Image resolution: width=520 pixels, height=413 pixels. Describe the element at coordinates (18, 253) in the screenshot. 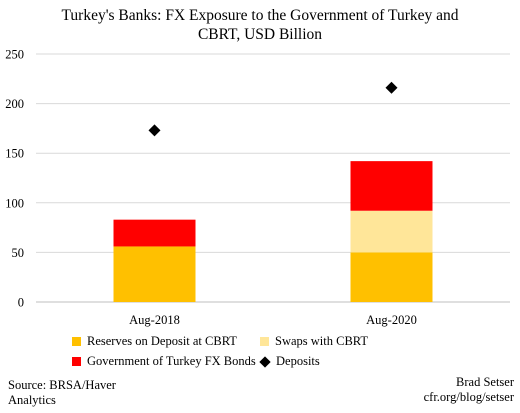

I see `y-tick-label: 50` at that location.